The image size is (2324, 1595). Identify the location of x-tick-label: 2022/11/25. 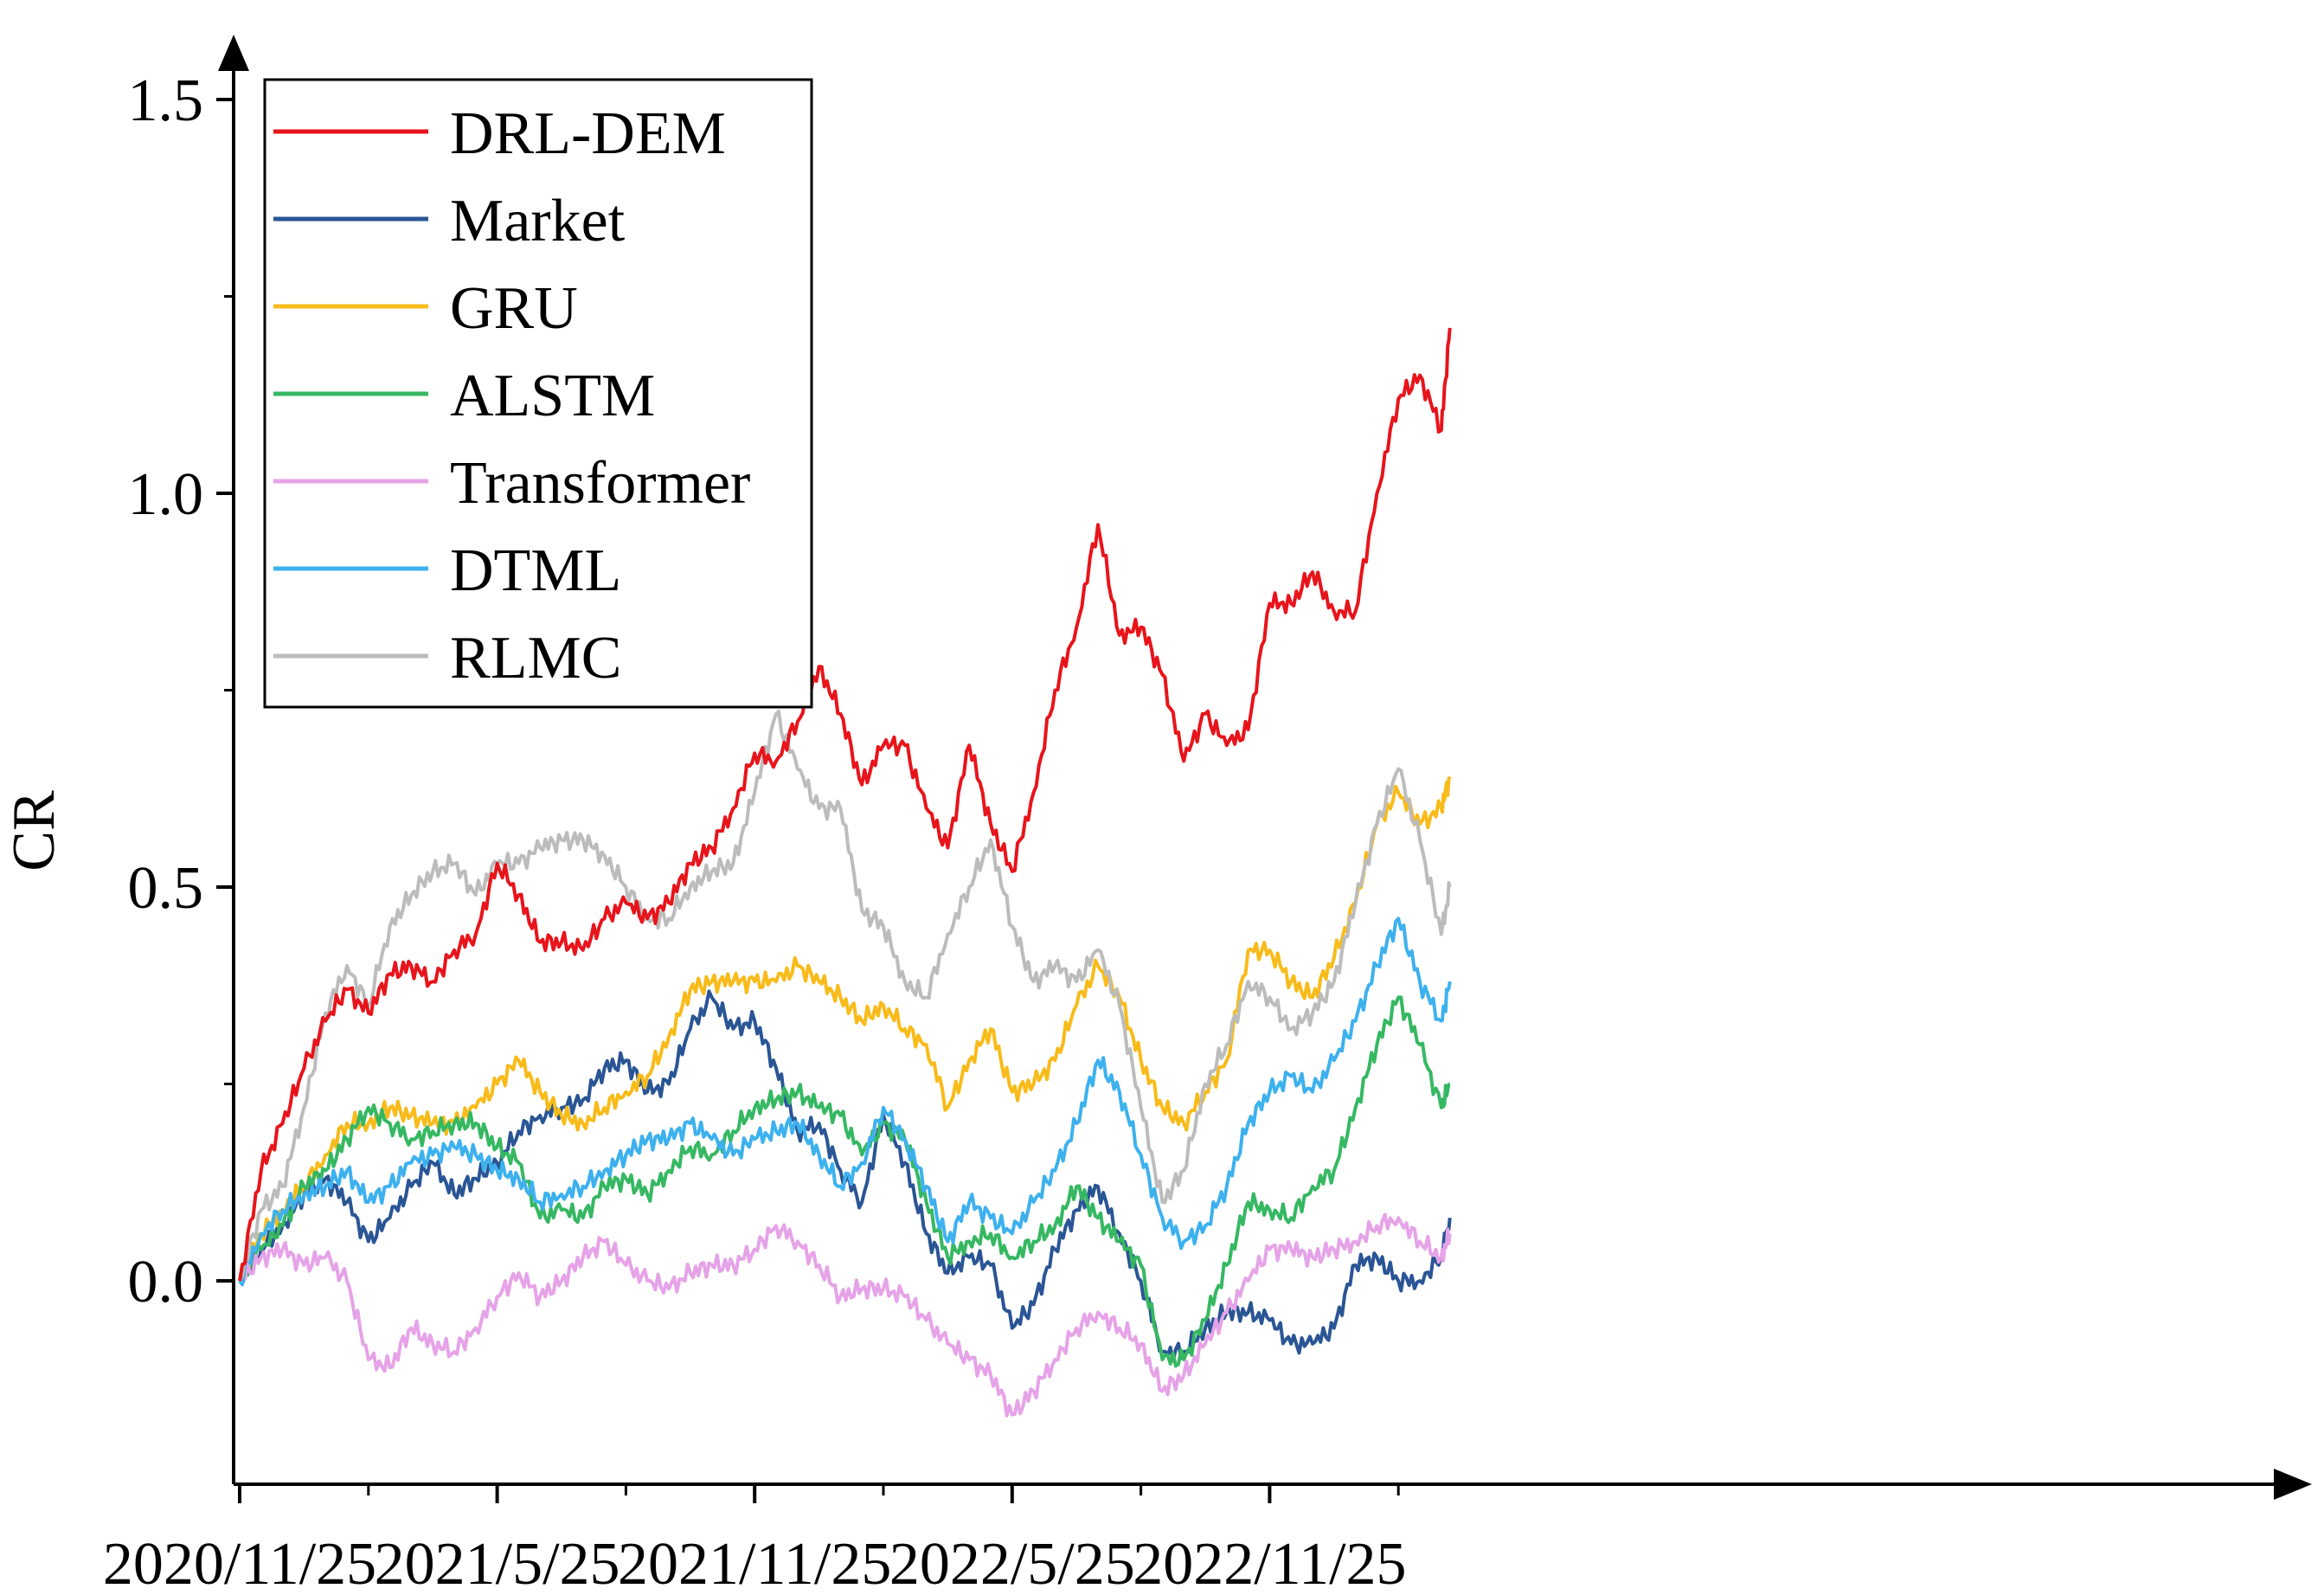
(1269, 1563).